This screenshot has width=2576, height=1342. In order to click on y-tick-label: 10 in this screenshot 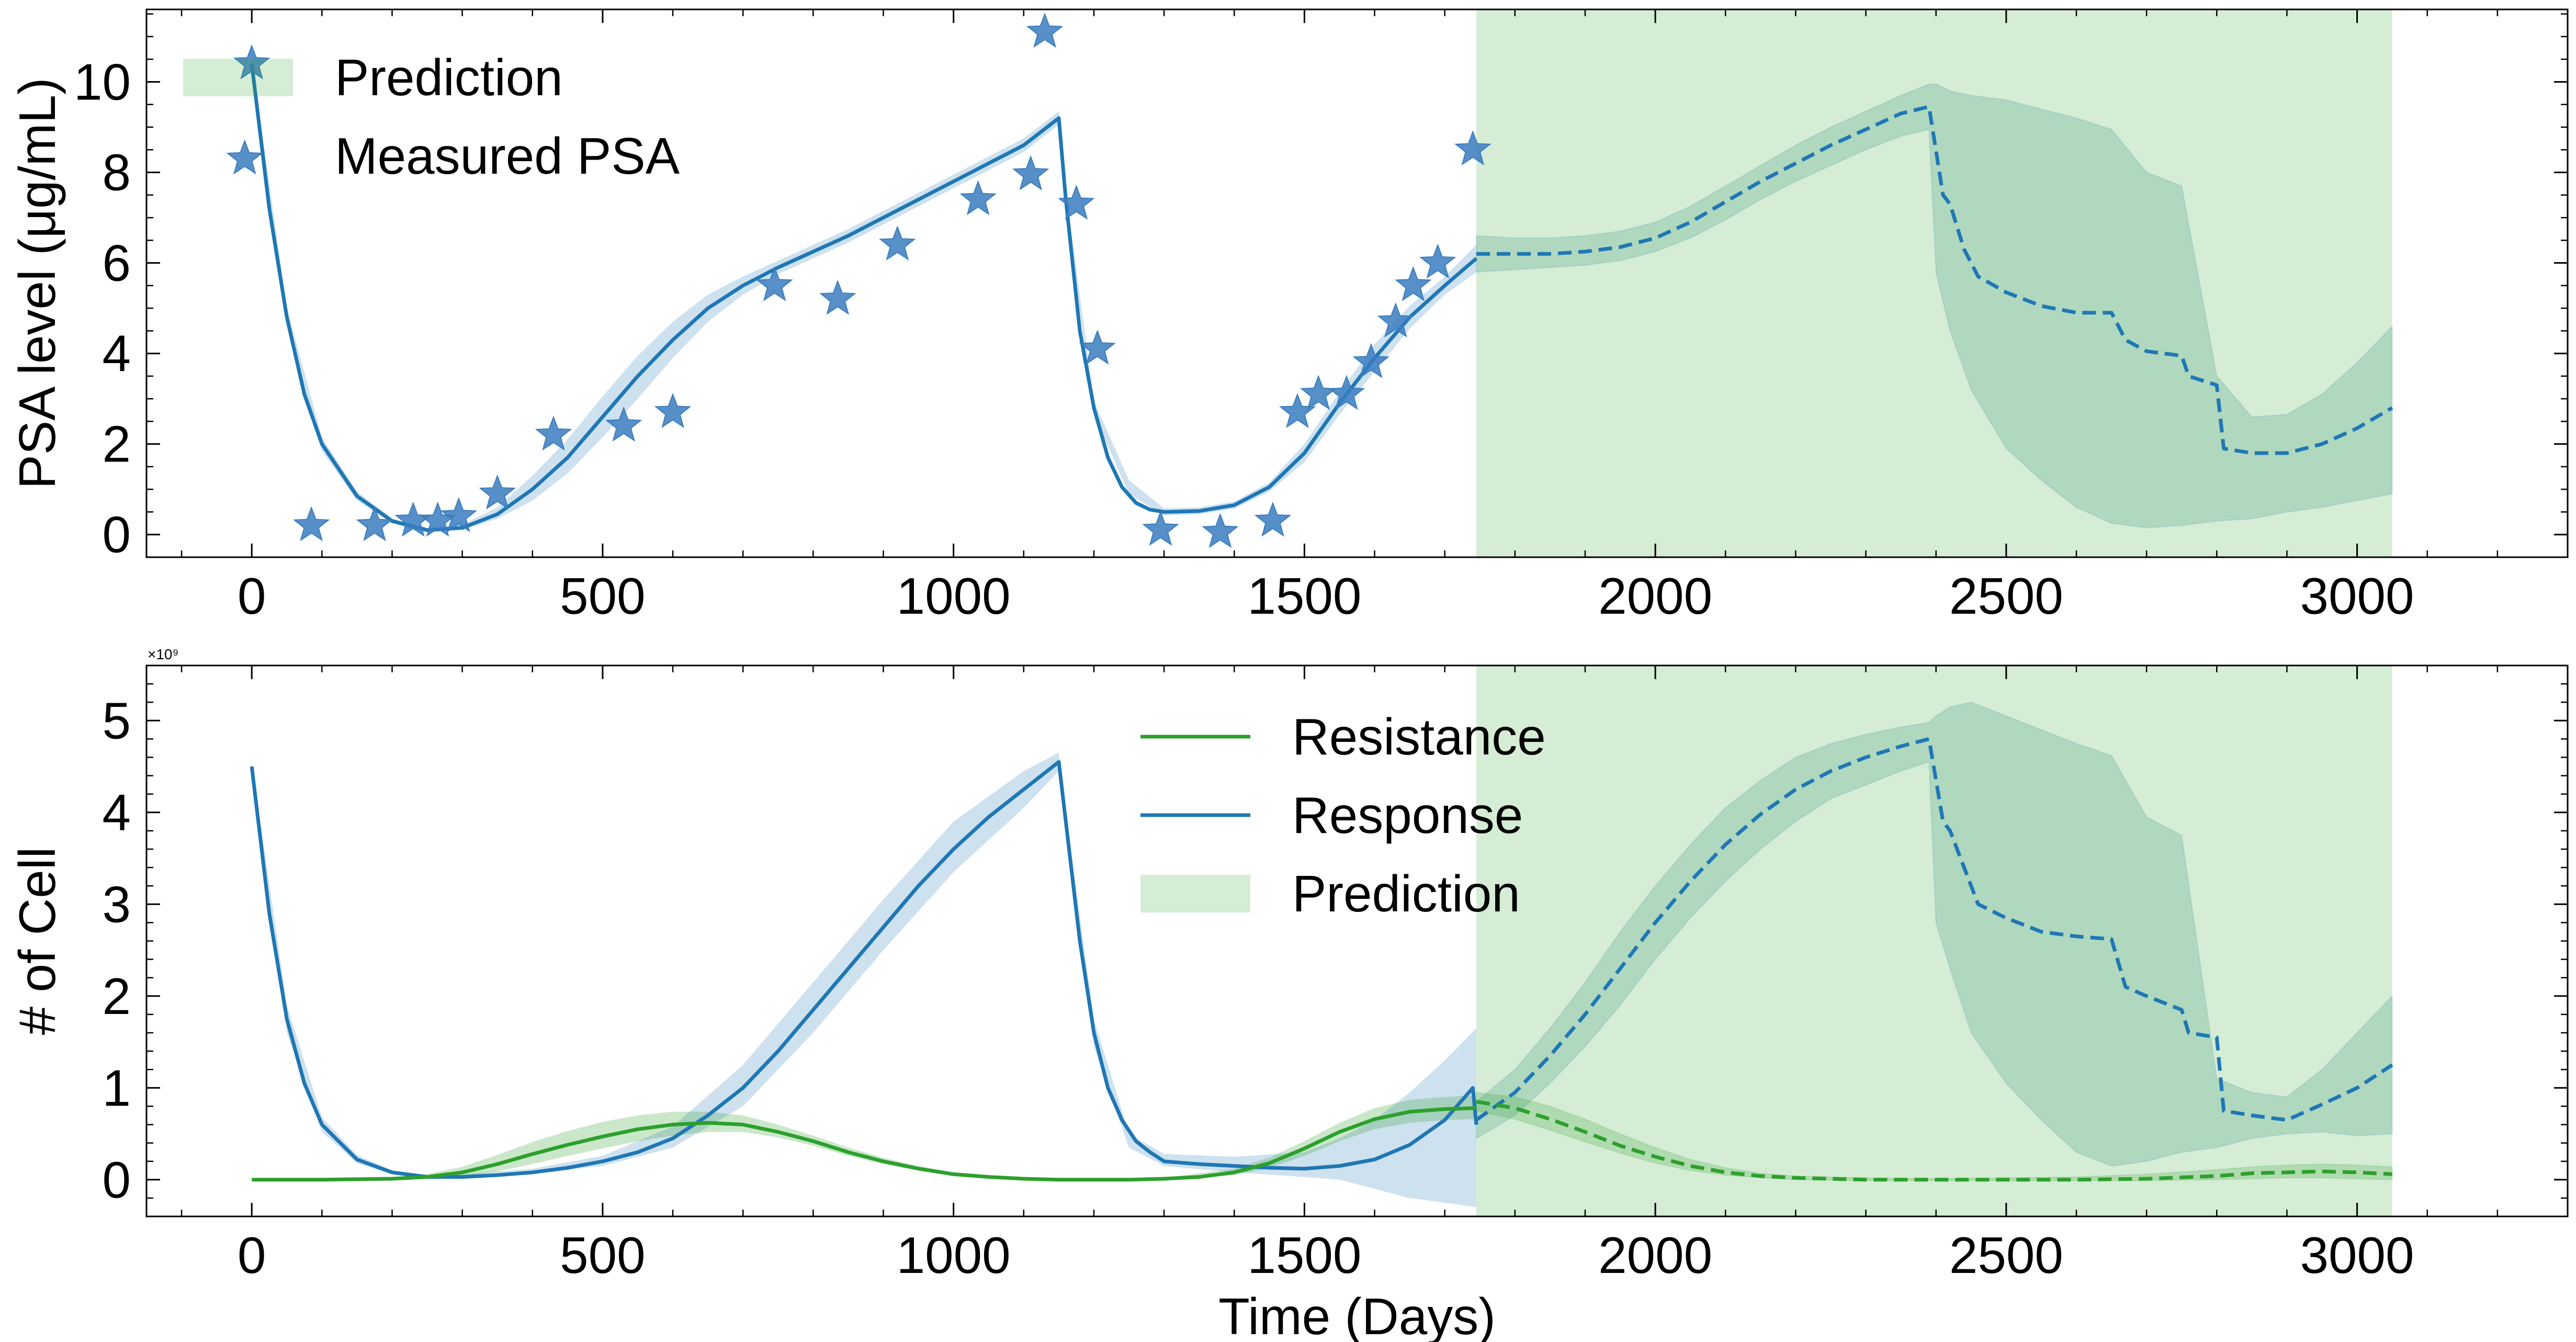, I will do `click(103, 81)`.